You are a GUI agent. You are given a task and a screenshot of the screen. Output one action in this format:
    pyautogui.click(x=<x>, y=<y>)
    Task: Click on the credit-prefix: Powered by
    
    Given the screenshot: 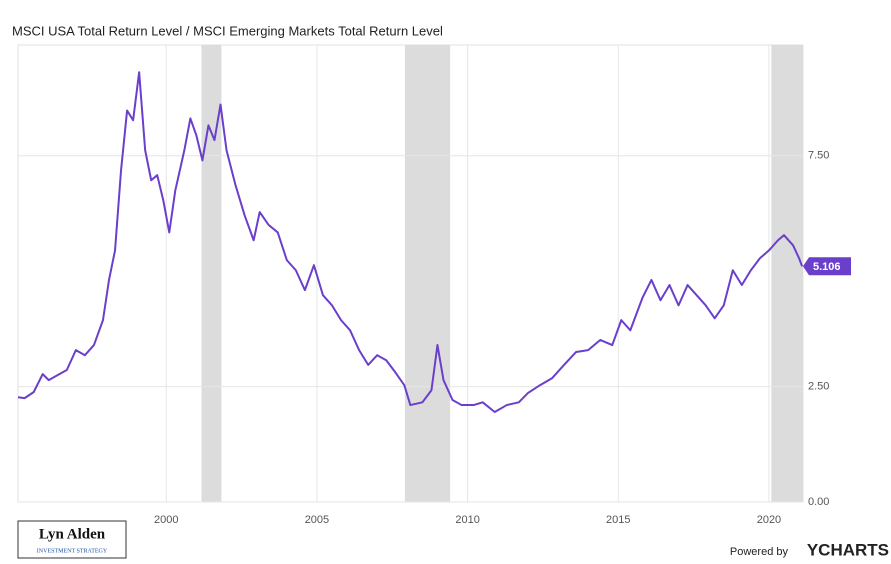 What is the action you would take?
    pyautogui.click(x=759, y=552)
    